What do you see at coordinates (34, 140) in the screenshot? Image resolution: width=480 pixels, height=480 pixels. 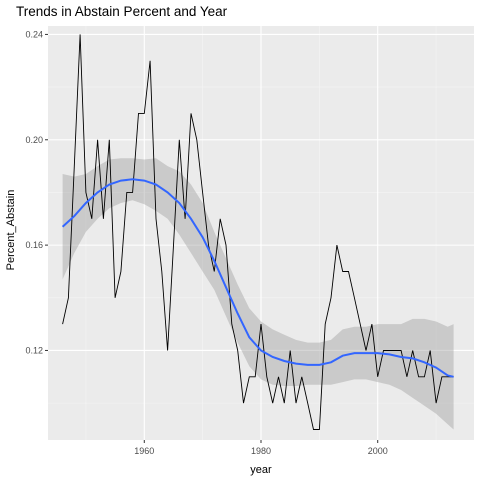 I see `y-tick-label: 0.20` at bounding box center [34, 140].